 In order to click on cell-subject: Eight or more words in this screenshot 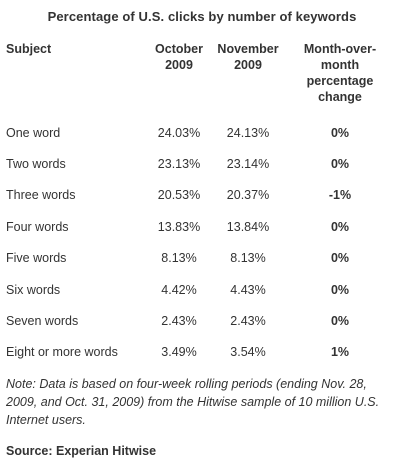, I will do `click(62, 352)`.